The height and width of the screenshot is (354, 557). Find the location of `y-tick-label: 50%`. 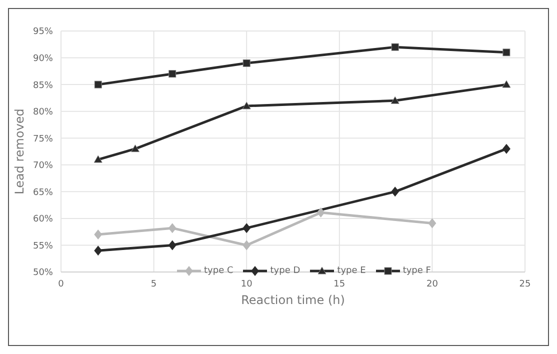

y-tick-label: 50% is located at coordinates (43, 273).